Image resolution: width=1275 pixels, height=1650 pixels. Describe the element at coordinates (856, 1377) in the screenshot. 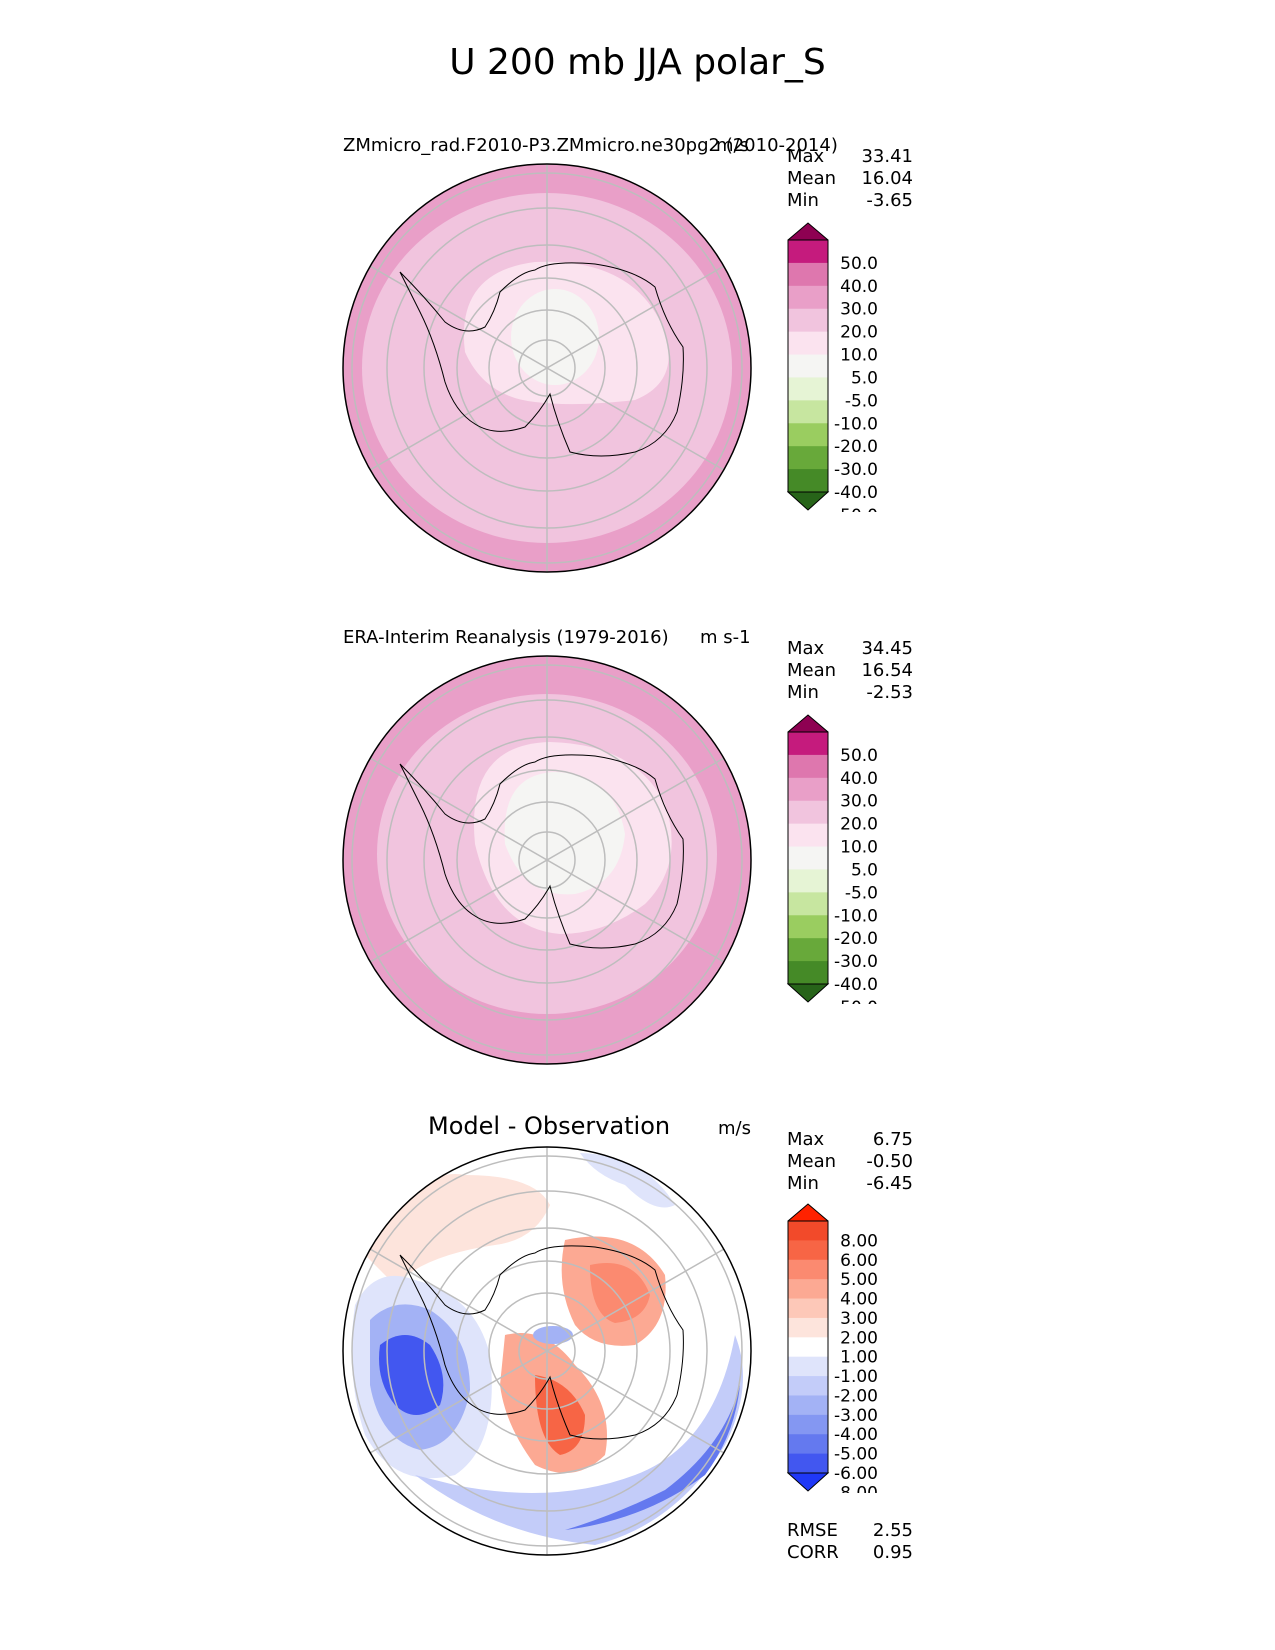

I see `colorbar-tick-label: -1.00` at that location.